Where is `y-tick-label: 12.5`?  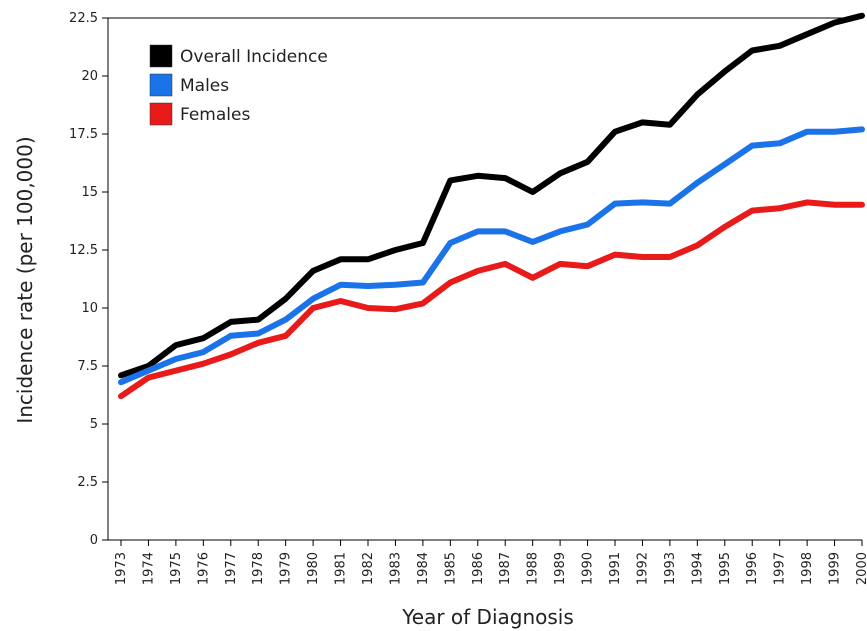 y-tick-label: 12.5 is located at coordinates (83, 250).